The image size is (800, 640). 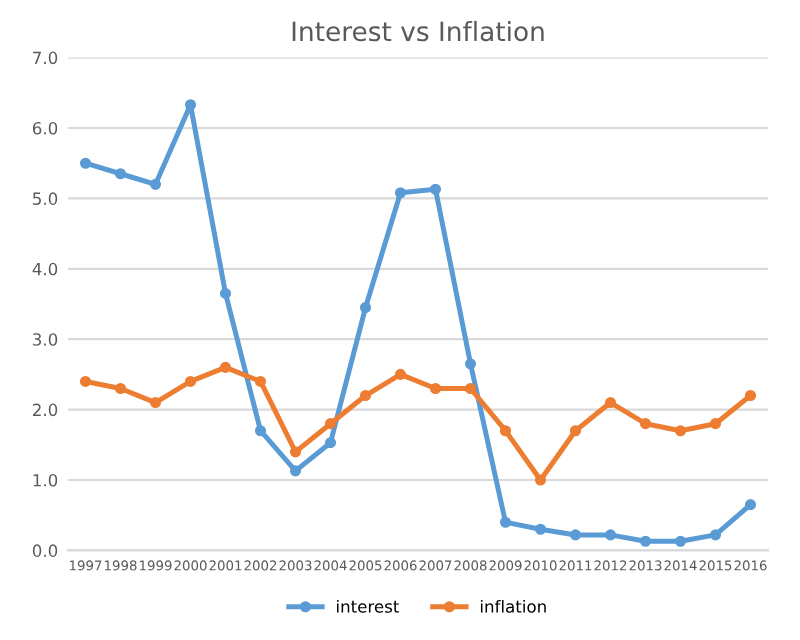 I want to click on y-tick-label: 3.0, so click(x=45, y=339).